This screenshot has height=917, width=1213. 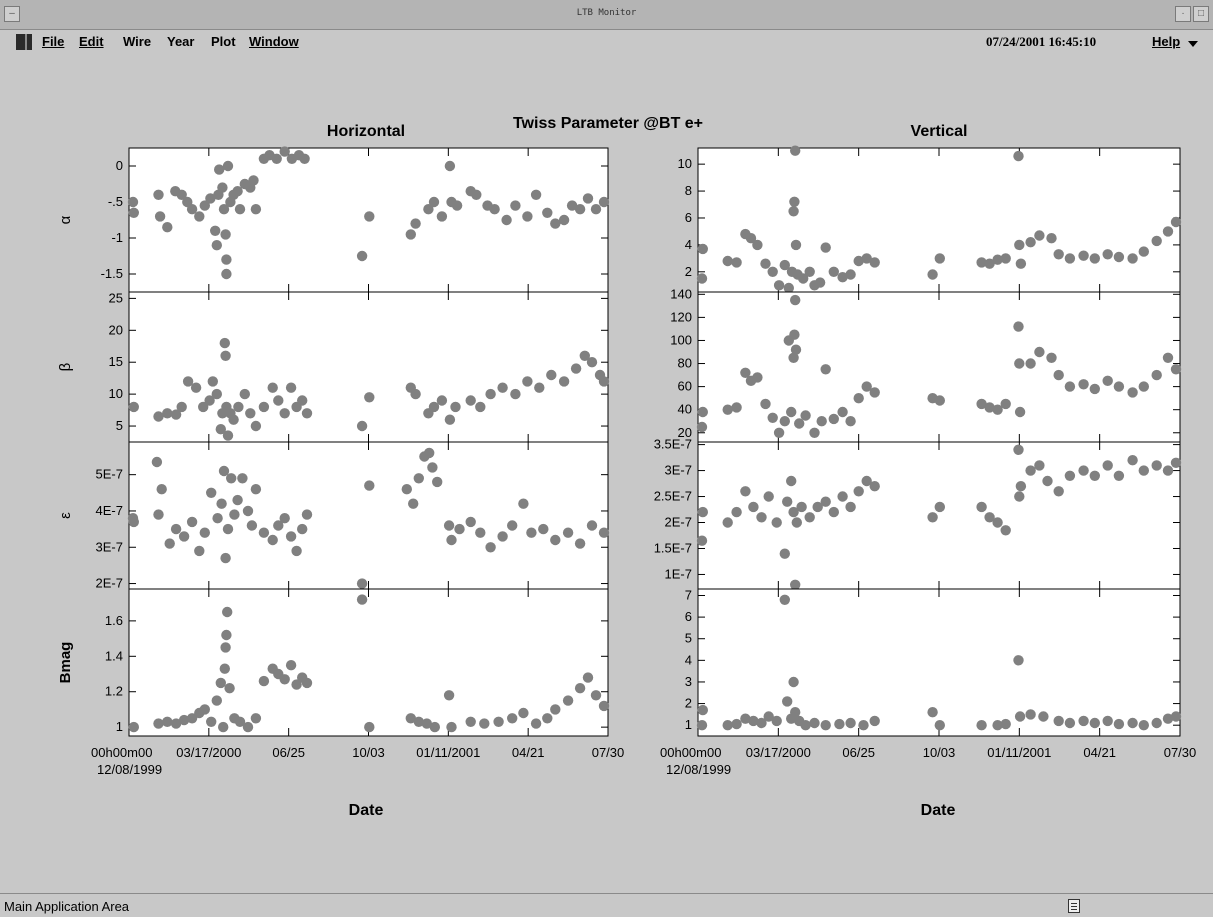 I want to click on y-tick-label-v2: 3.5E-7, so click(x=673, y=444).